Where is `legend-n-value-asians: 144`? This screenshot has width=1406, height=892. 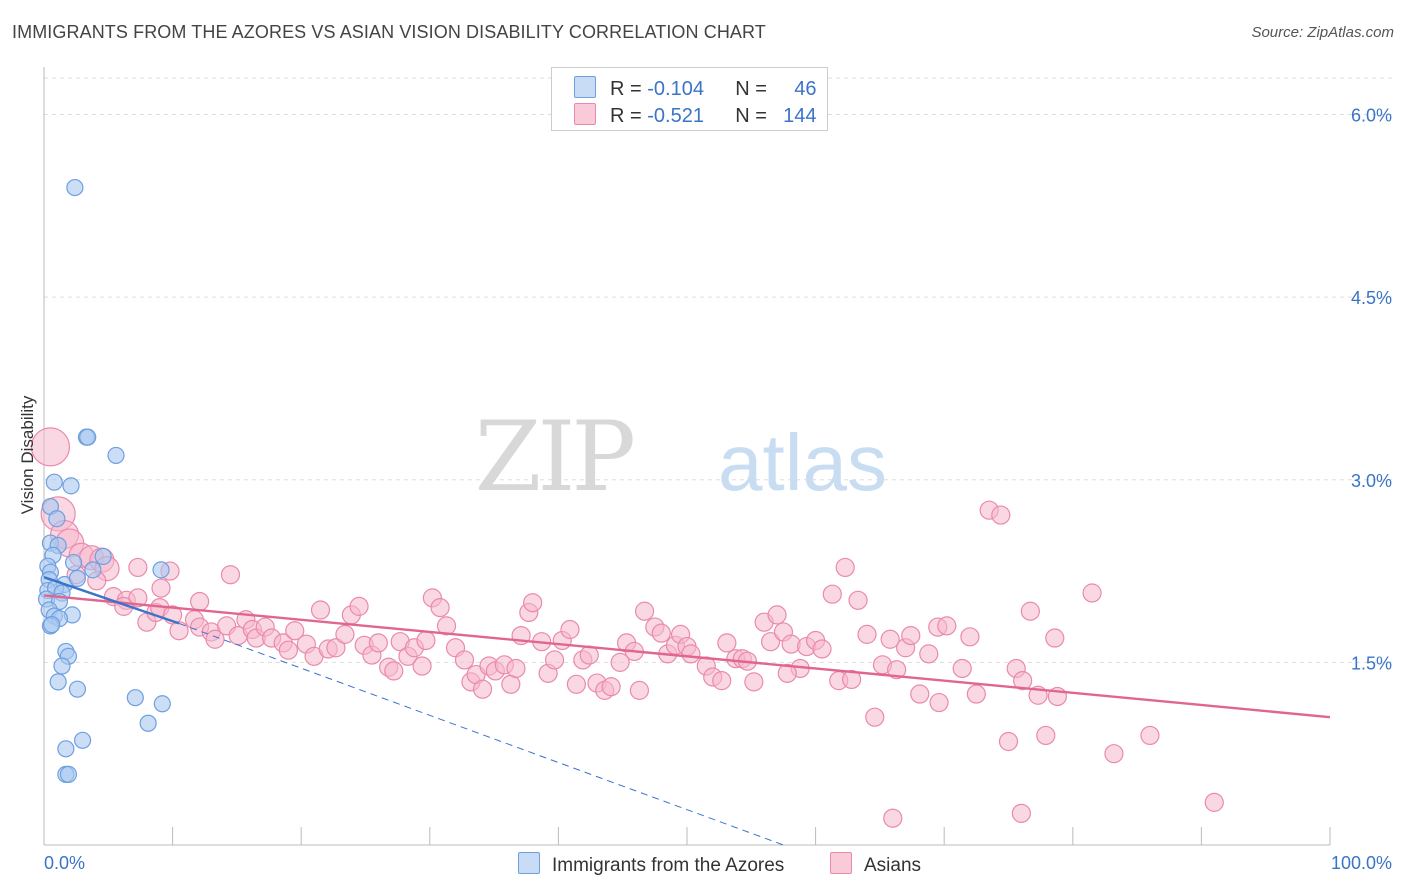 legend-n-value-asians: 144 is located at coordinates (800, 116).